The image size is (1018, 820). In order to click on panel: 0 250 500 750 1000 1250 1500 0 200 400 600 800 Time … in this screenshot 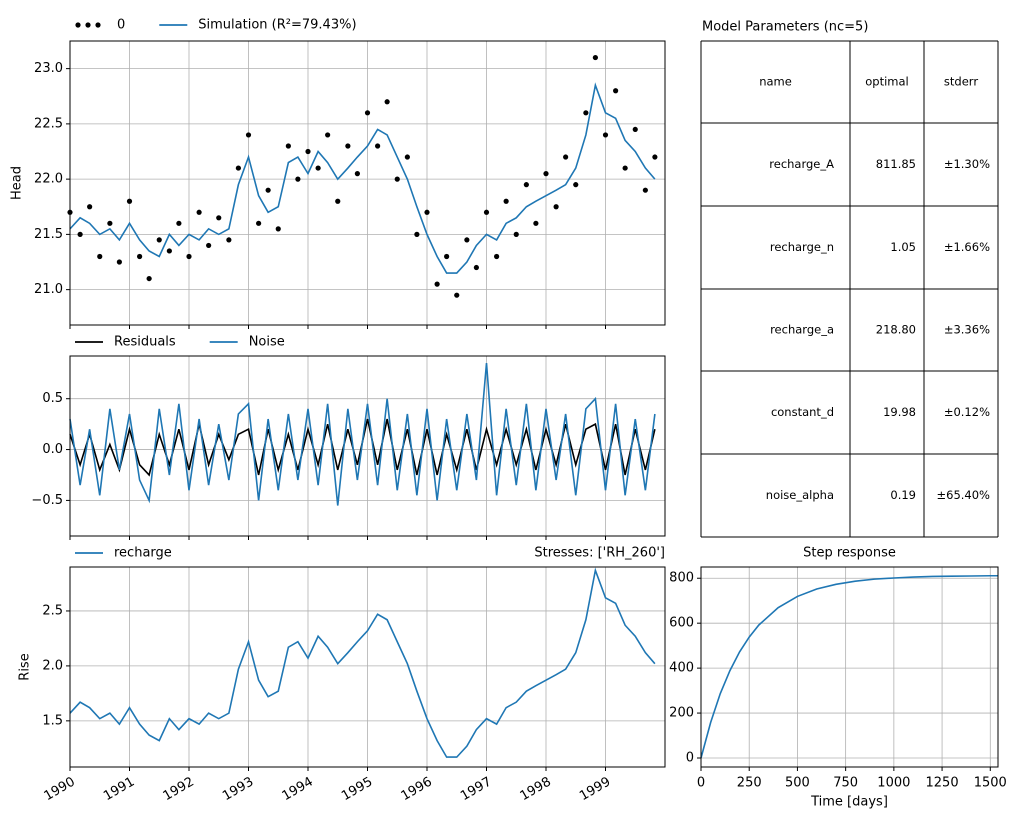, I will do `click(838, 678)`.